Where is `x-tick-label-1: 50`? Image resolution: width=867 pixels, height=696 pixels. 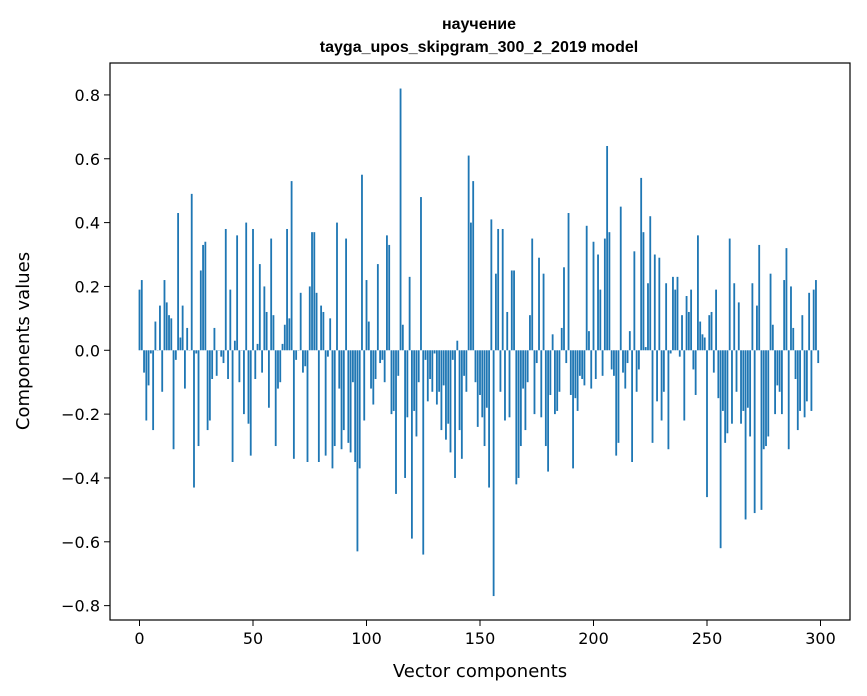
x-tick-label-1: 50 is located at coordinates (253, 638).